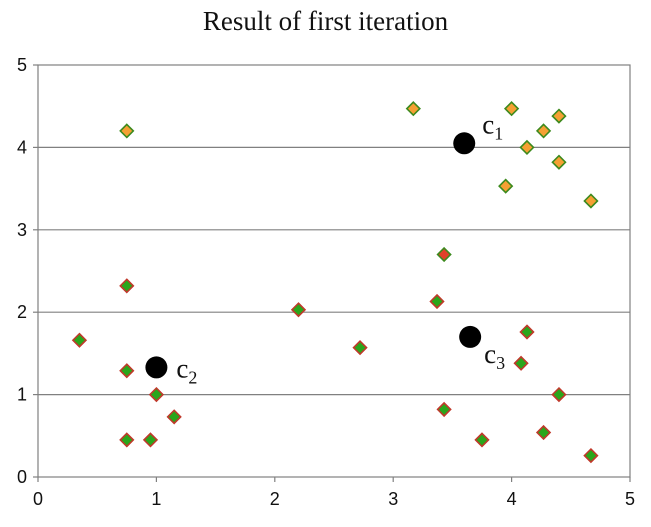  I want to click on x-tick-label: 2, so click(275, 499).